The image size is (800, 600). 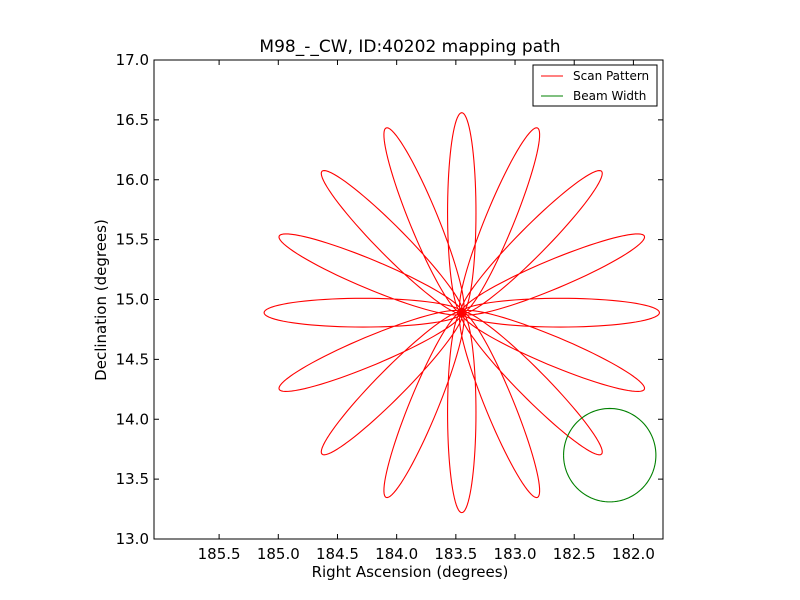 What do you see at coordinates (101, 300) in the screenshot?
I see `y-axis-label: Declination (degrees)` at bounding box center [101, 300].